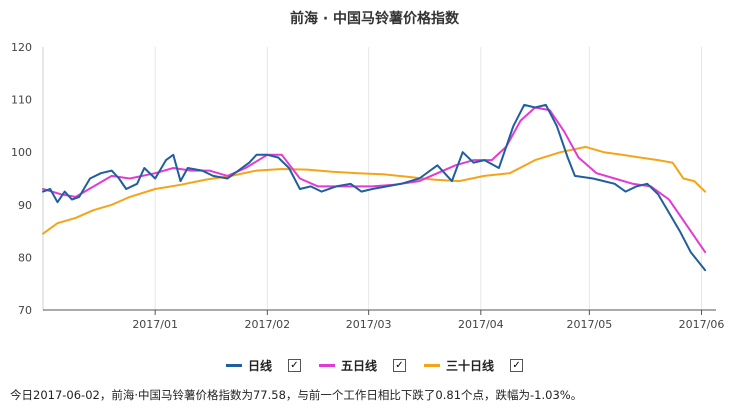 This screenshot has width=749, height=411. What do you see at coordinates (326, 365) in the screenshot?
I see `legend-swatch-5day` at bounding box center [326, 365].